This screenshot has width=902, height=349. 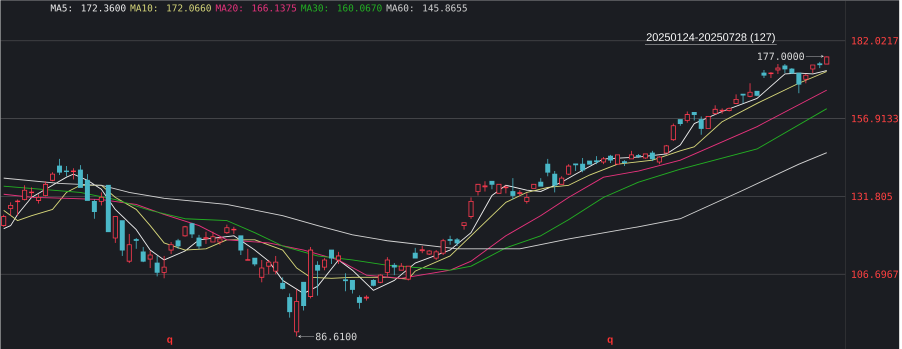 What do you see at coordinates (875, 274) in the screenshot?
I see `y-tick-label: 106.6967` at bounding box center [875, 274].